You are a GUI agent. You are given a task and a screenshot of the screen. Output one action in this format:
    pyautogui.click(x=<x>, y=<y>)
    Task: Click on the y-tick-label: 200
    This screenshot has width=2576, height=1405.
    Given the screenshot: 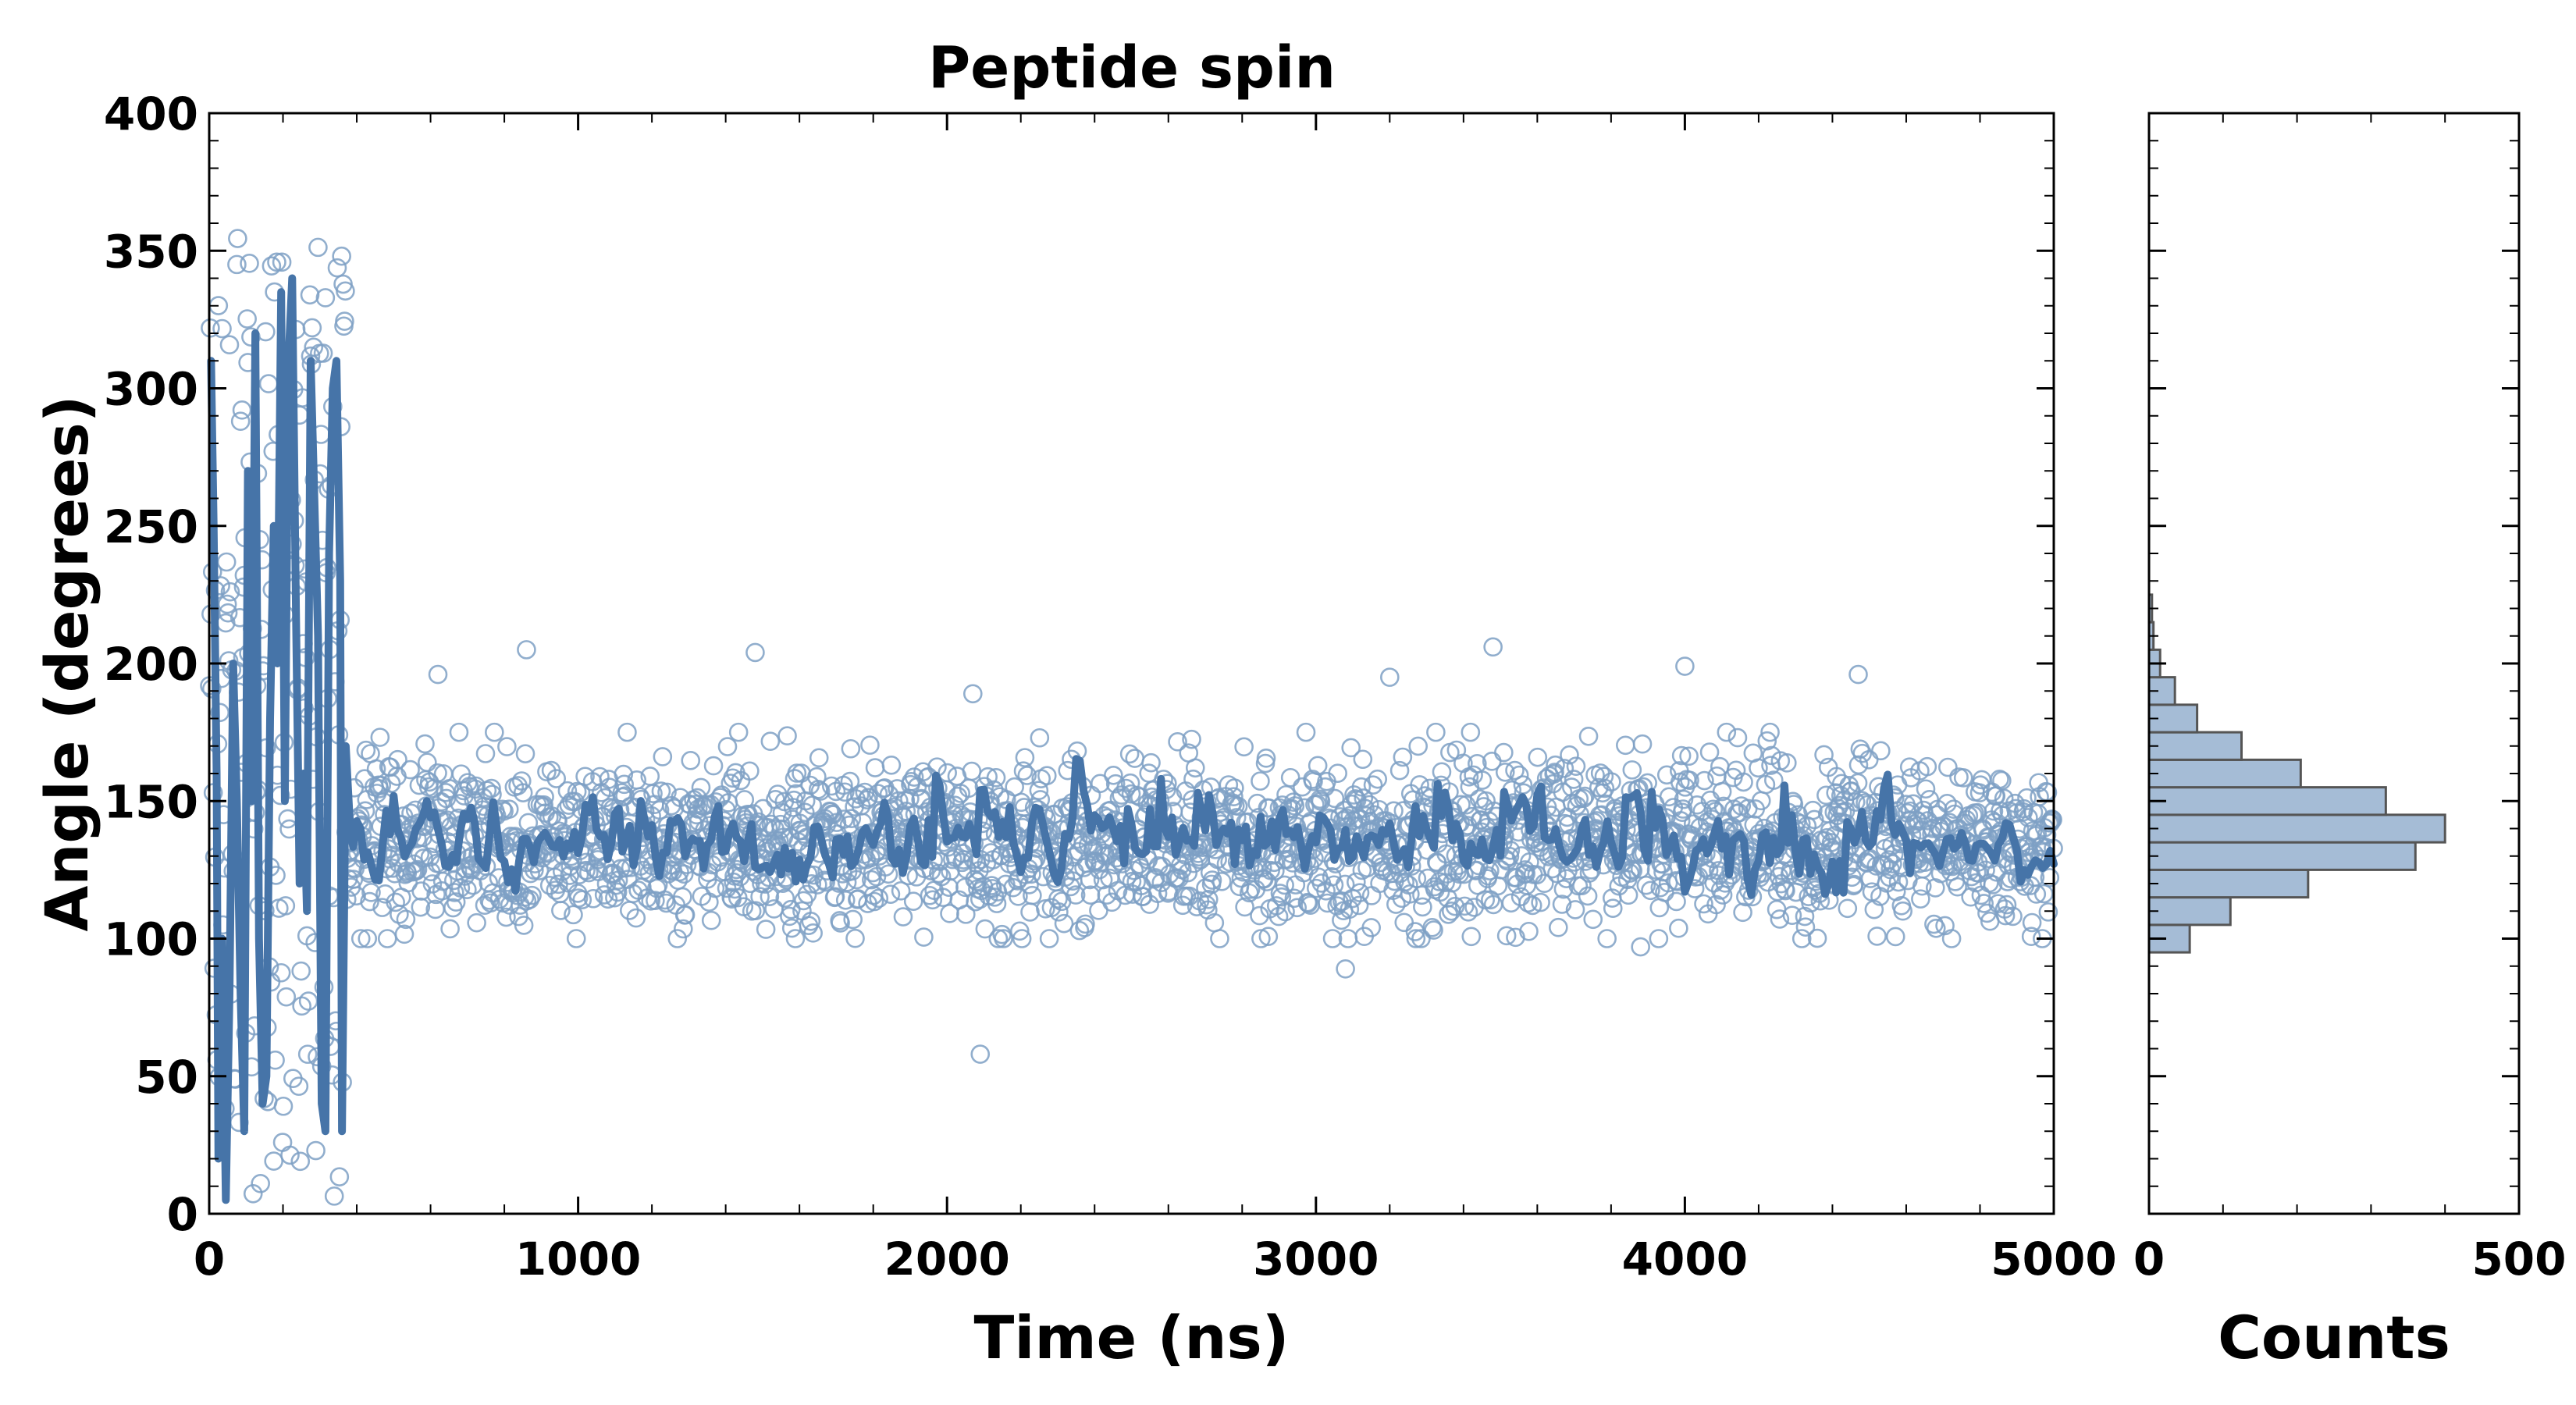 What is the action you would take?
    pyautogui.click(x=151, y=664)
    